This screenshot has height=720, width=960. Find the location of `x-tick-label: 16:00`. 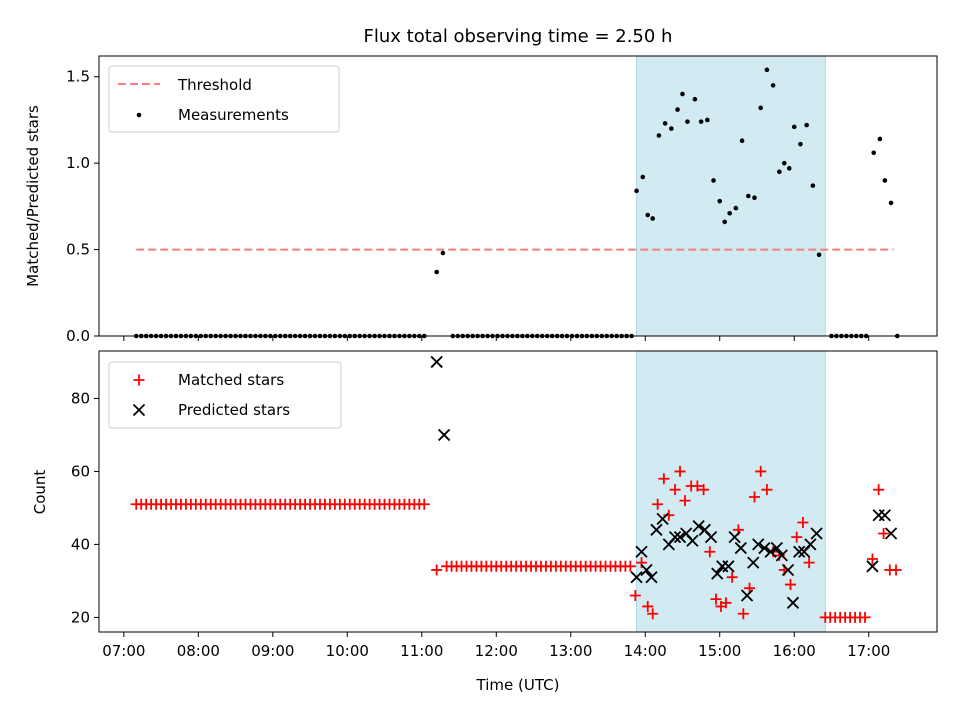

x-tick-label: 16:00 is located at coordinates (794, 651).